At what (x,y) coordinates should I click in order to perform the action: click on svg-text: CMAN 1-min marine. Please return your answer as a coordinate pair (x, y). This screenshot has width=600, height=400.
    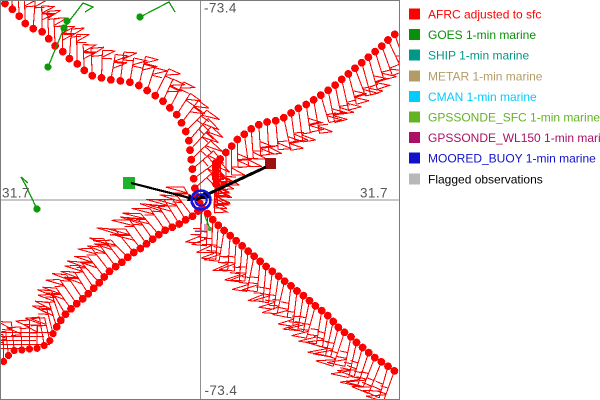
    Looking at the image, I should click on (482, 97).